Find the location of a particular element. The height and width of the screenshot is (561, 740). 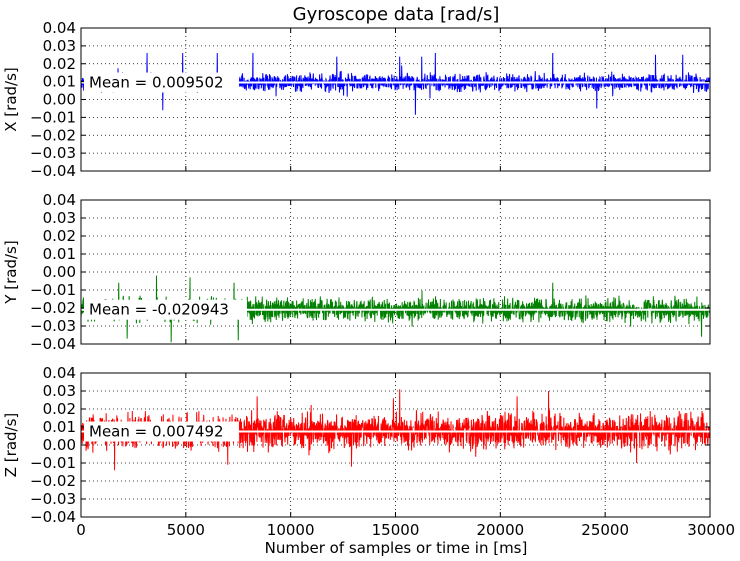

mean-label: Mean = 0.007492 is located at coordinates (156, 432).